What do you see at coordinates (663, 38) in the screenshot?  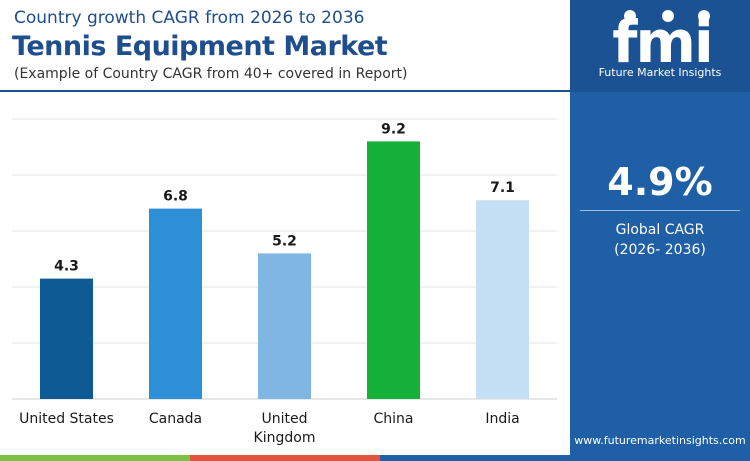 I see `fmi-logo-icon: fmi` at bounding box center [663, 38].